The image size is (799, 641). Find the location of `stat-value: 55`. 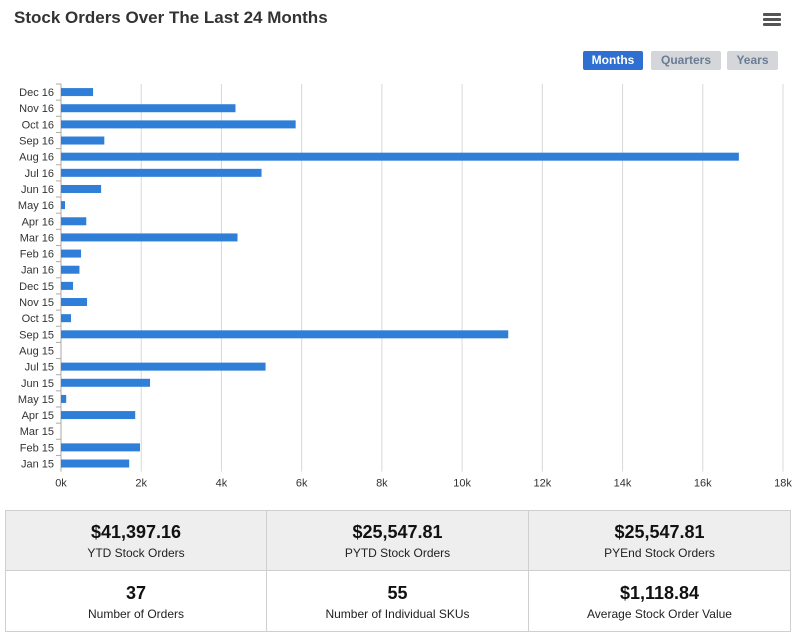

stat-value: 55 is located at coordinates (397, 592).